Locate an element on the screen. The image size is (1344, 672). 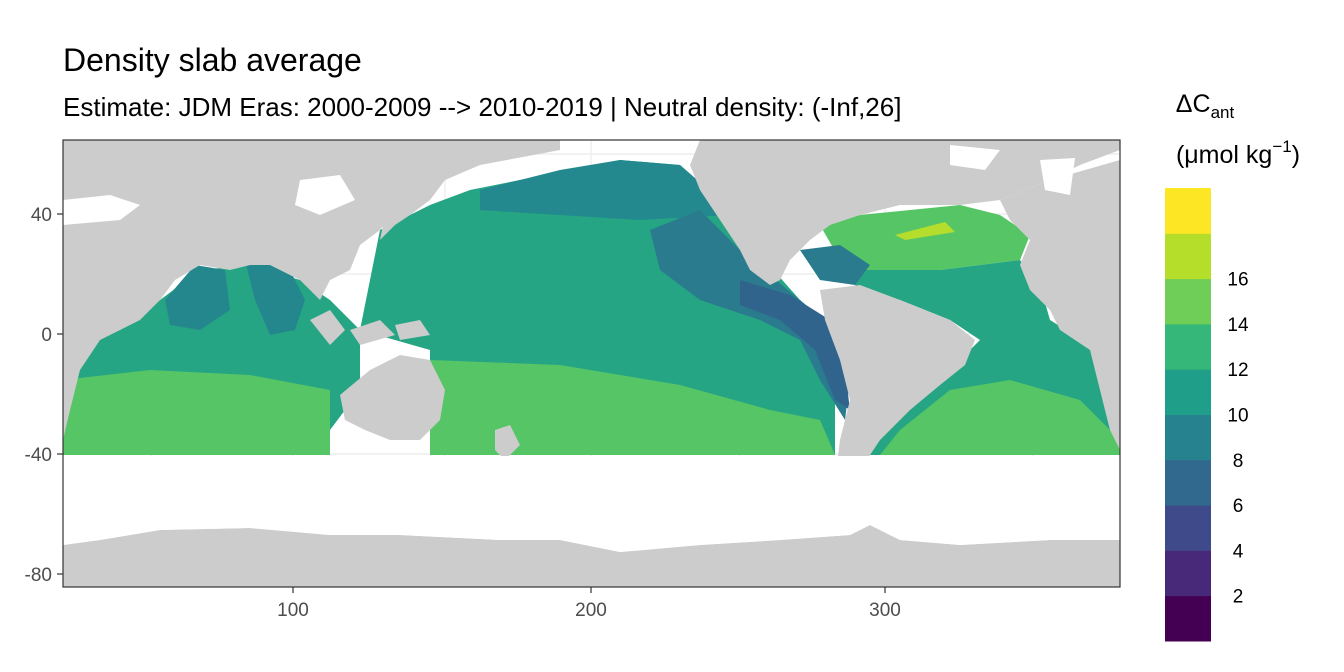
y-tick-label-minus80: -80 is located at coordinates (38, 575).